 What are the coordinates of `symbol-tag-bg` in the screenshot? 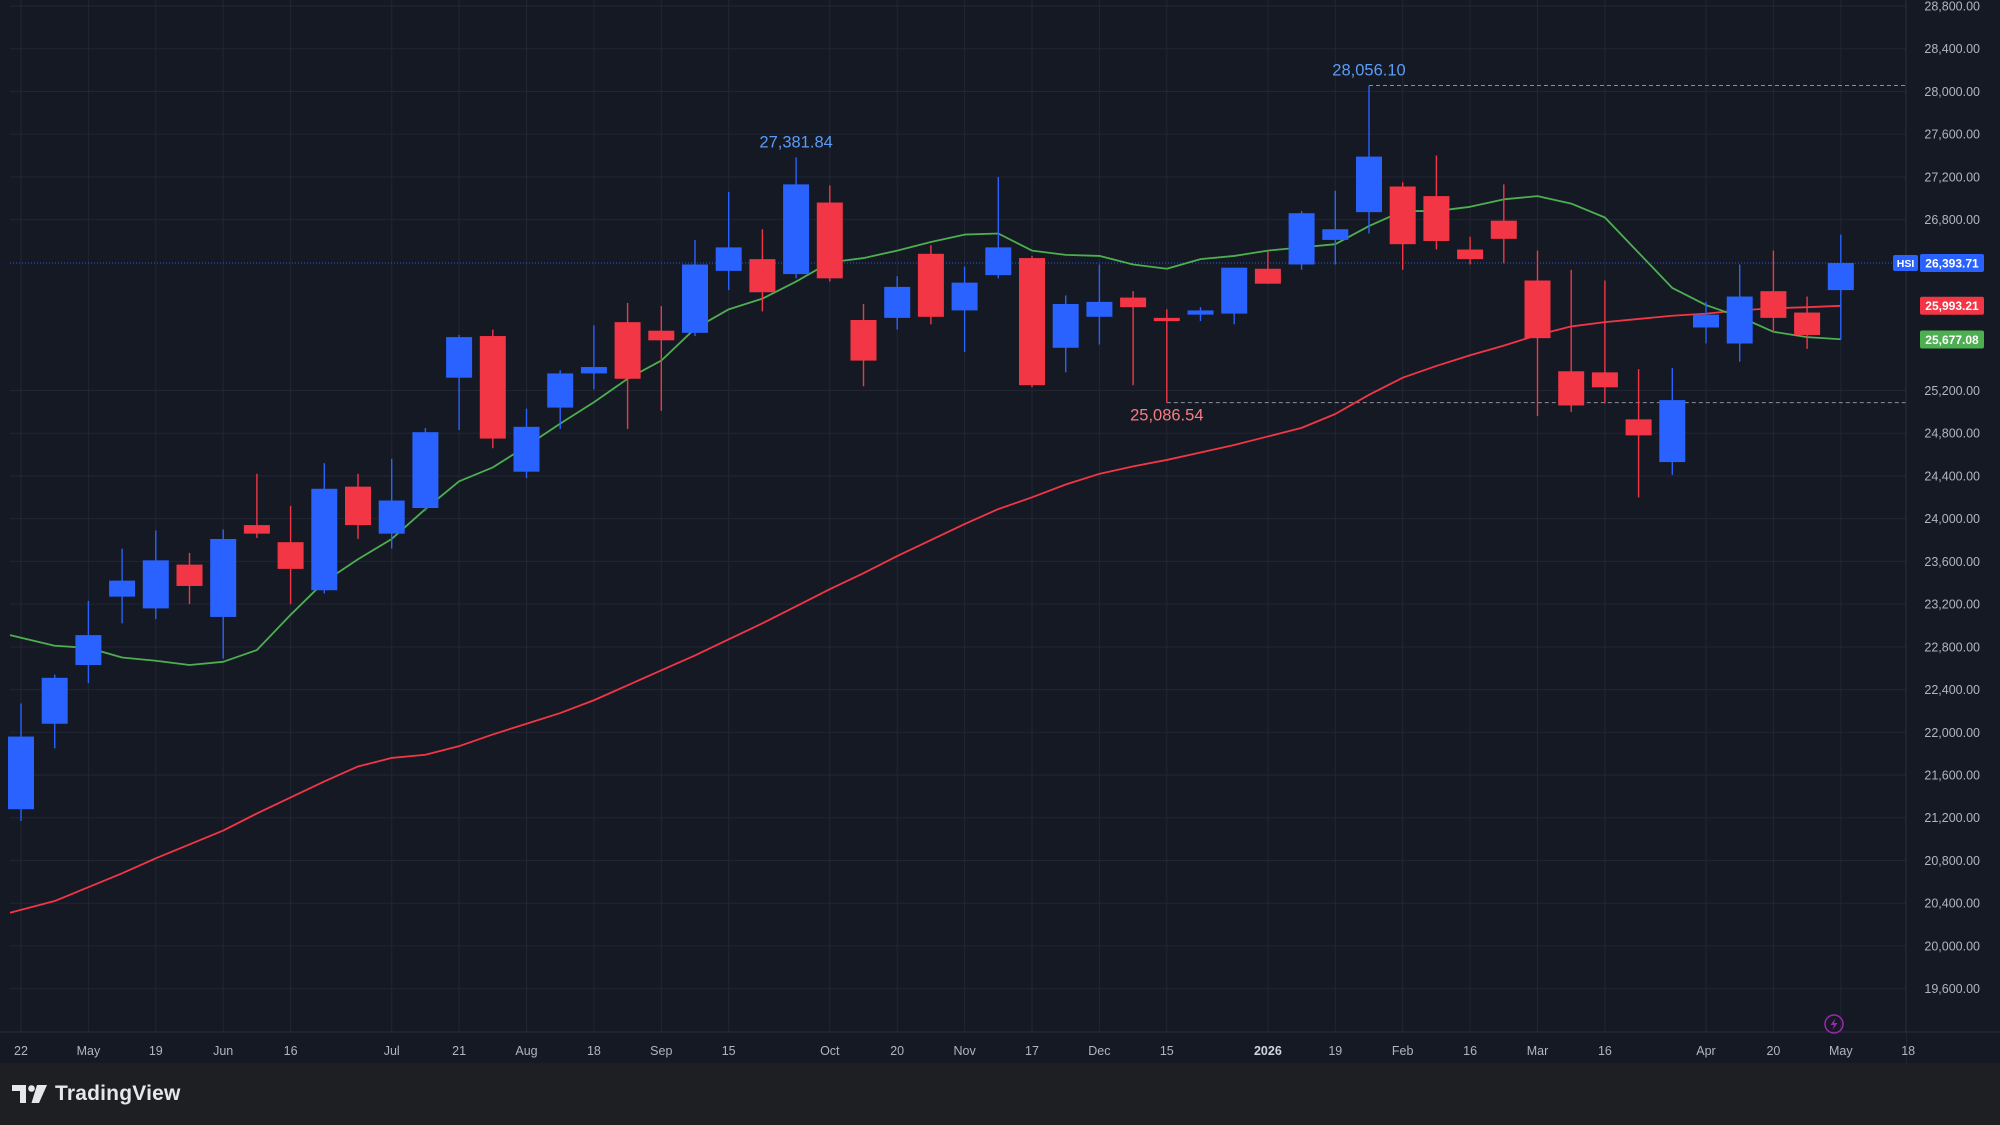 It's located at (1905, 263).